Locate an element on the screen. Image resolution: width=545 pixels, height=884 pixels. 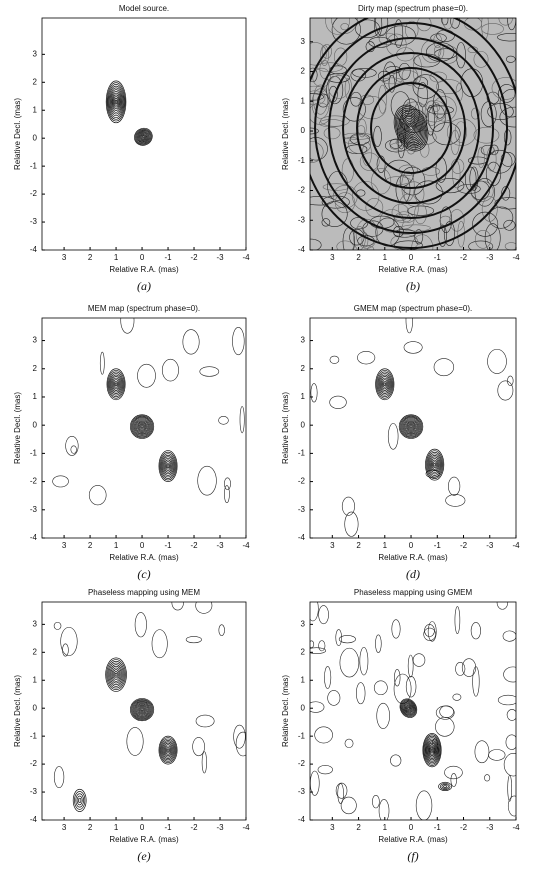
y-tick-label: 3 is located at coordinates (303, 41).